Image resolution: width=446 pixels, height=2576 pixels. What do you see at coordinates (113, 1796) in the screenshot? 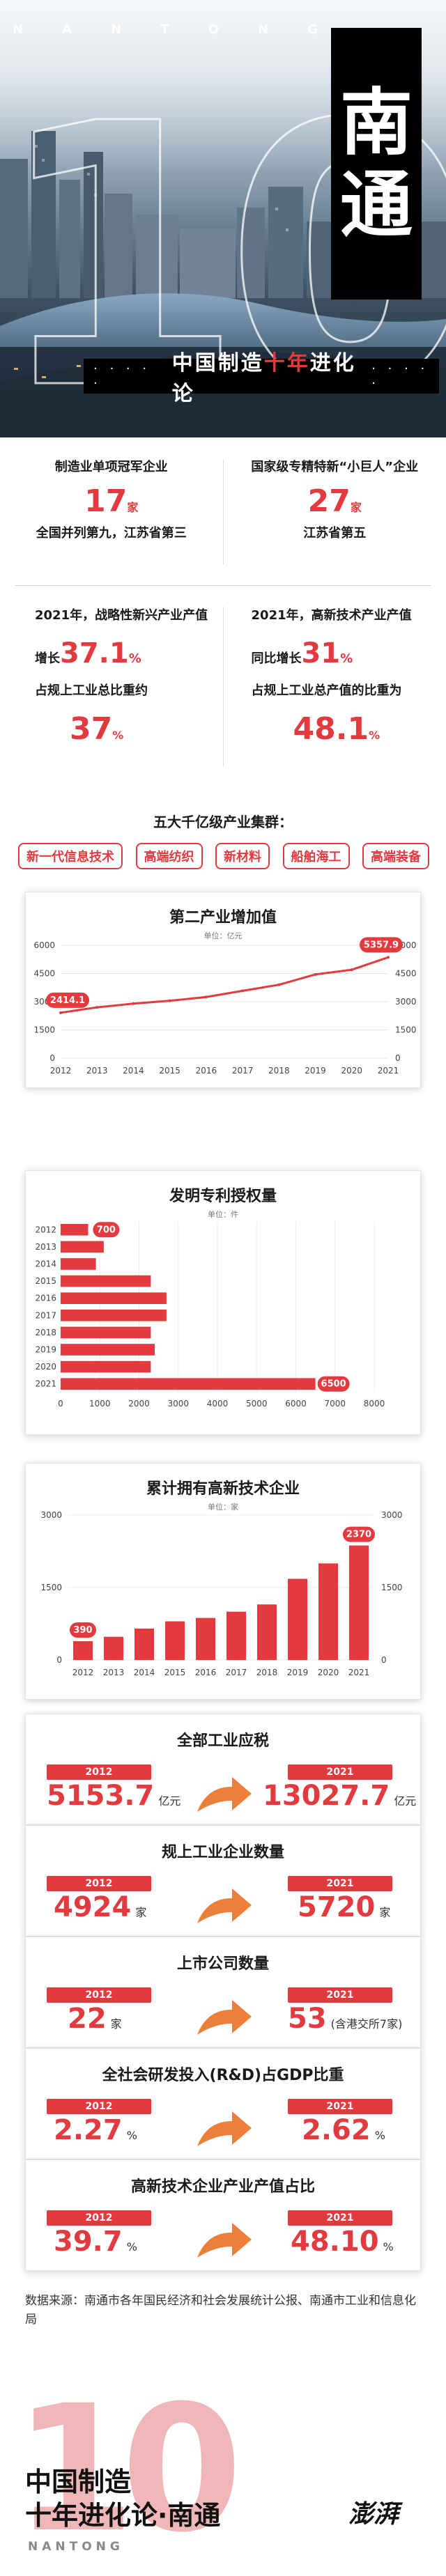
I see `value-before: 5153.7 亿元` at bounding box center [113, 1796].